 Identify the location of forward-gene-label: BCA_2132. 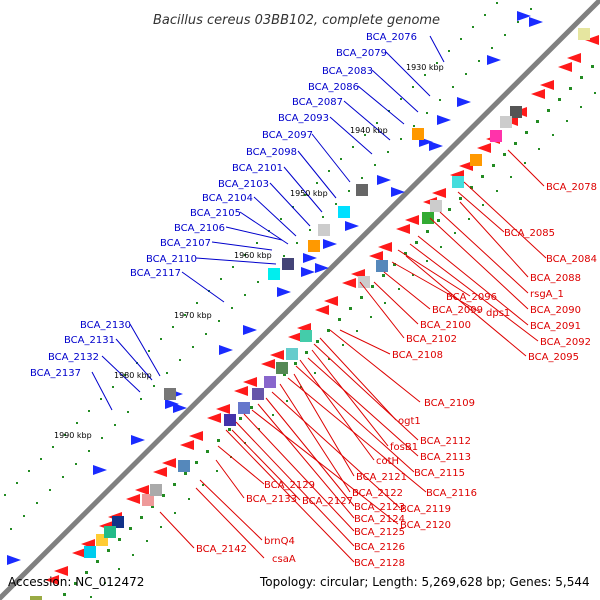
(73, 357).